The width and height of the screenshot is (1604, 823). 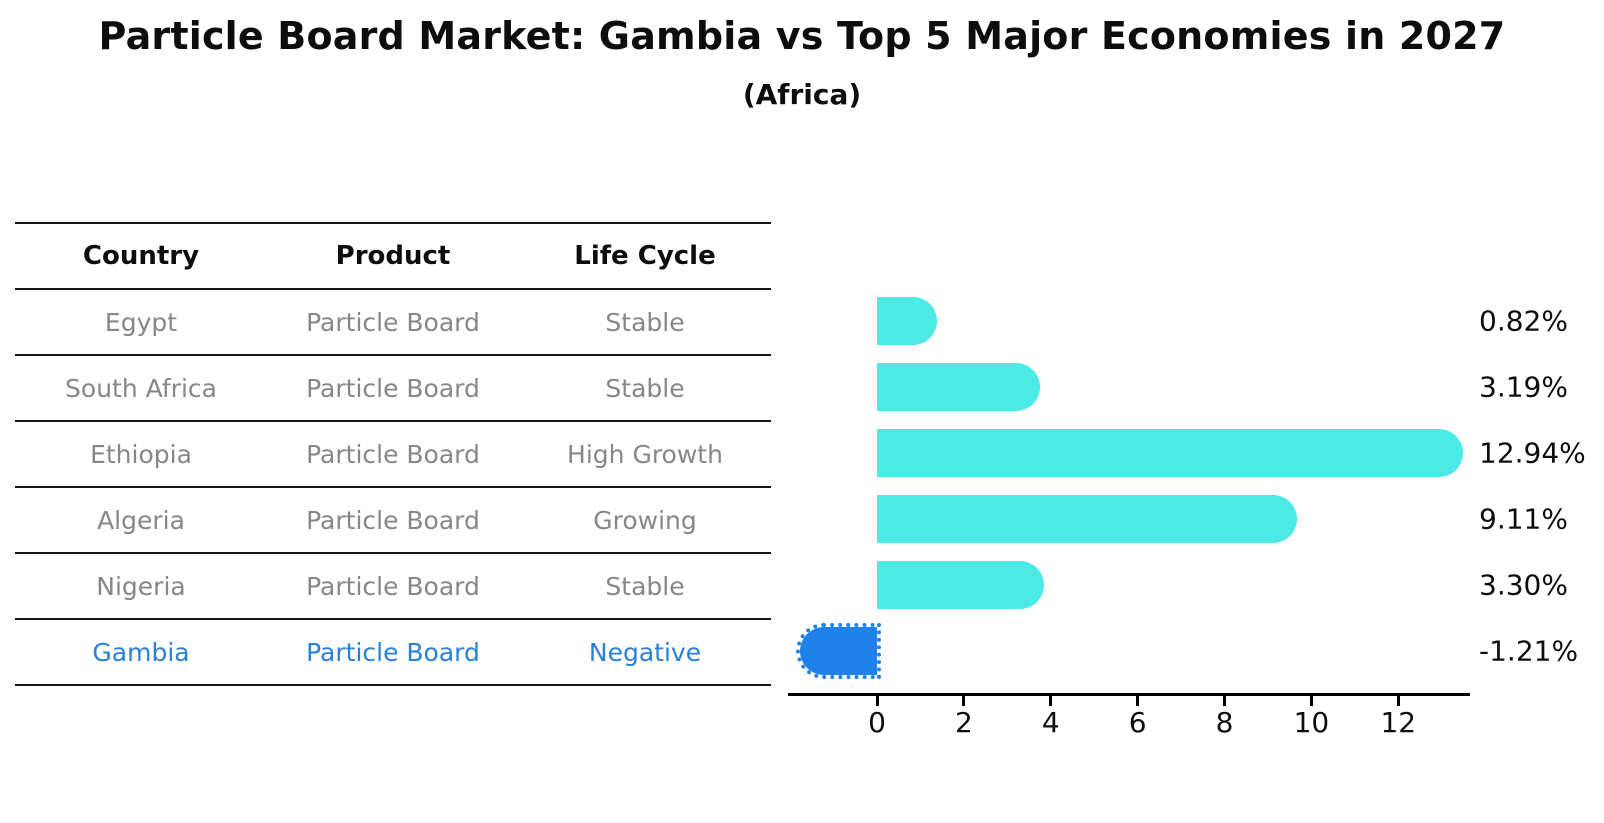 What do you see at coordinates (1311, 722) in the screenshot?
I see `x-axis-tick-label-10: 10` at bounding box center [1311, 722].